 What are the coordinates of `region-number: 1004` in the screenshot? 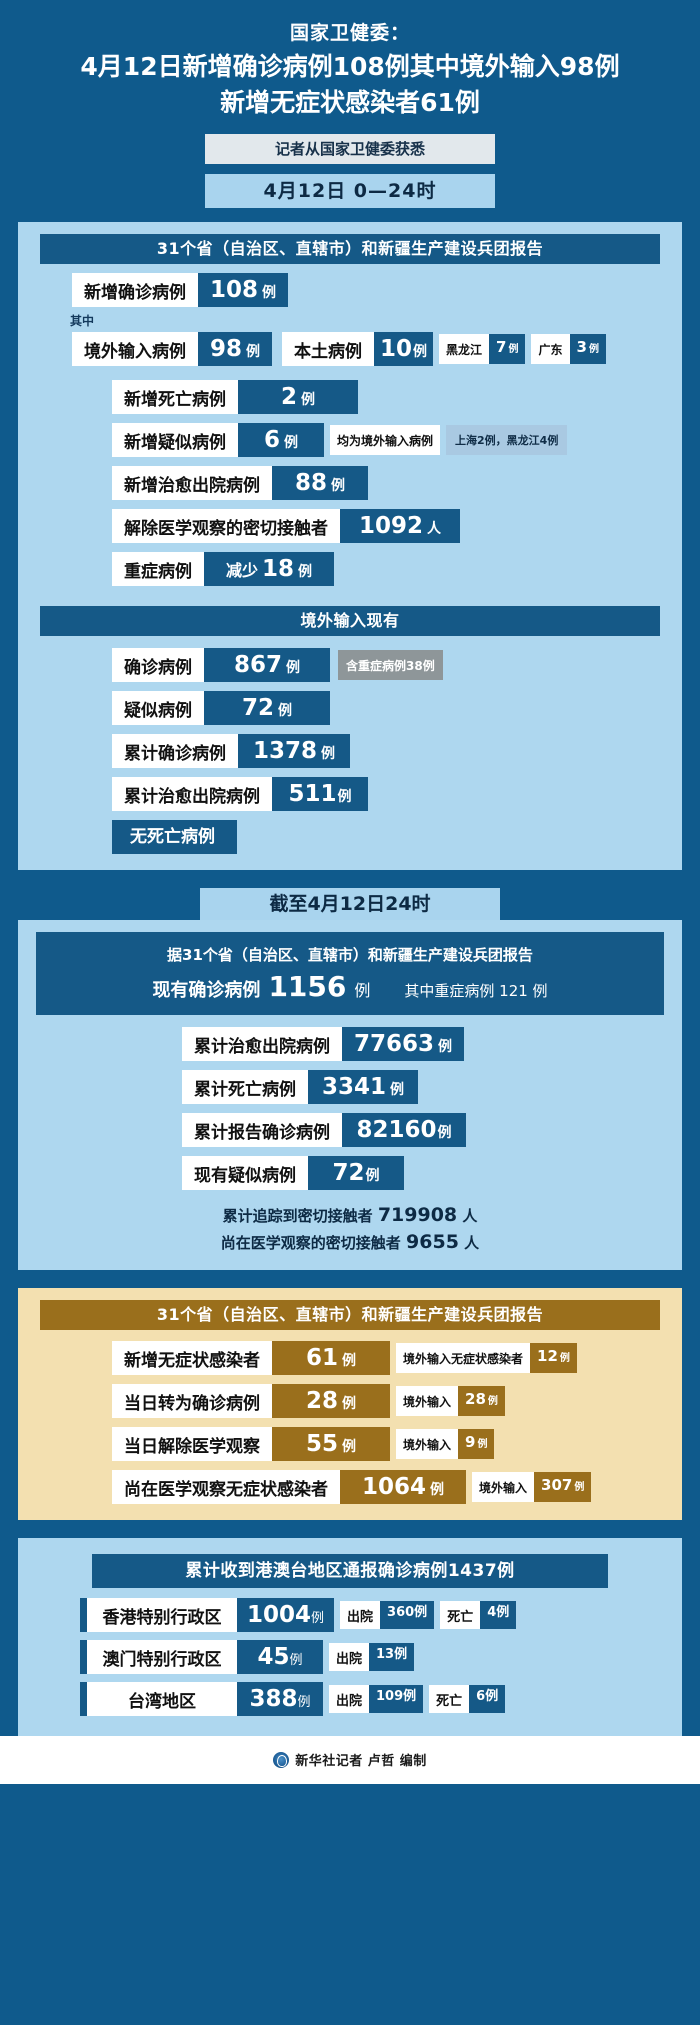 It's located at (279, 1615).